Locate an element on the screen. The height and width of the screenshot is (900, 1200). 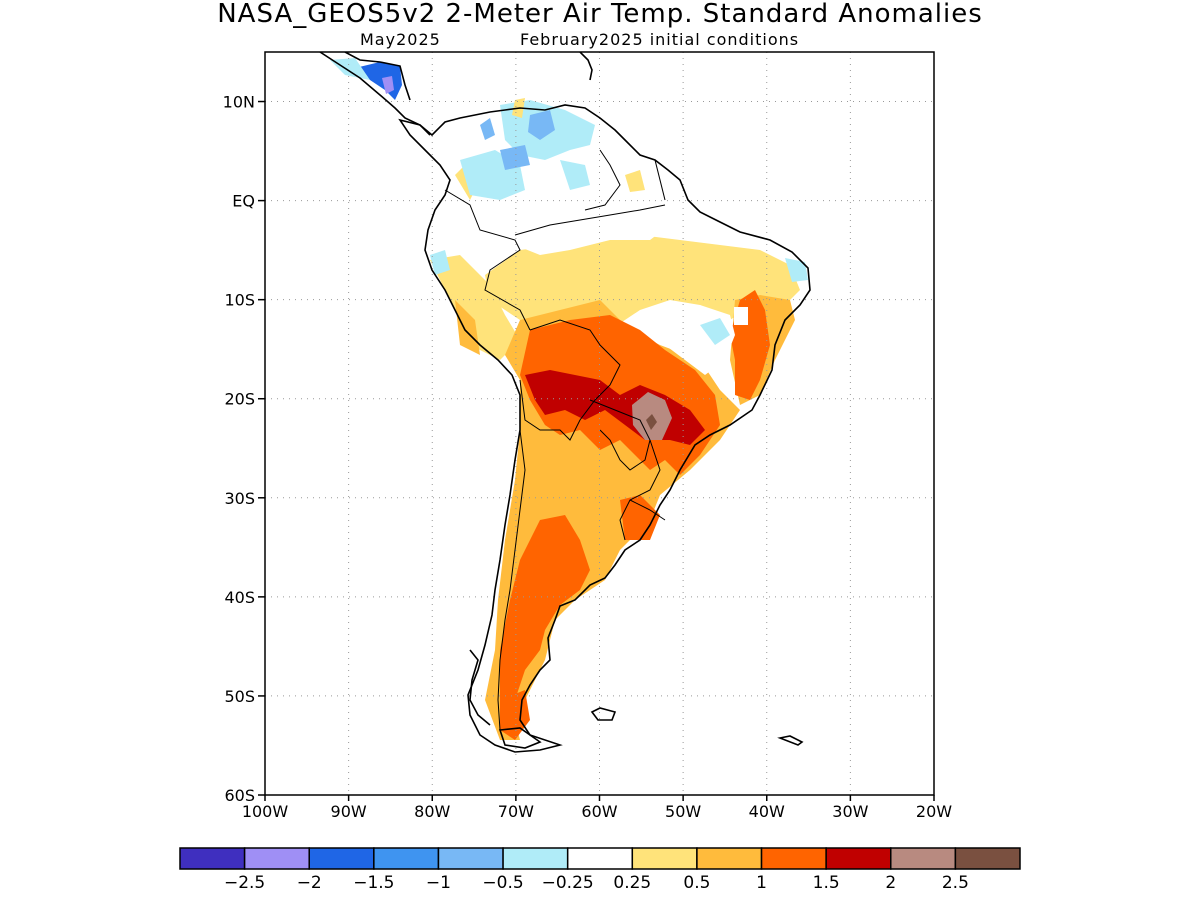
lat-tick-label: EQ is located at coordinates (243, 201).